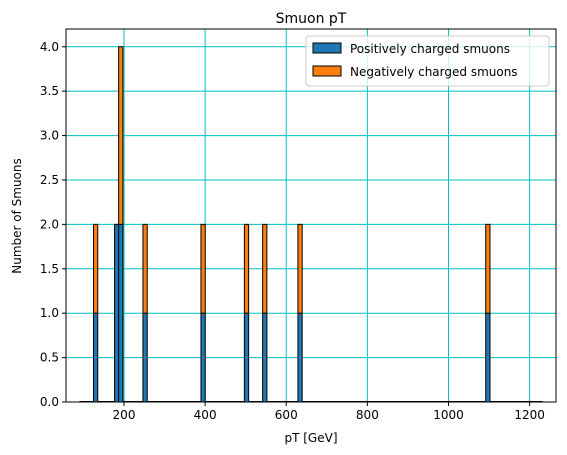 This screenshot has width=567, height=455. I want to click on y-tick-label: 0.5, so click(49, 358).